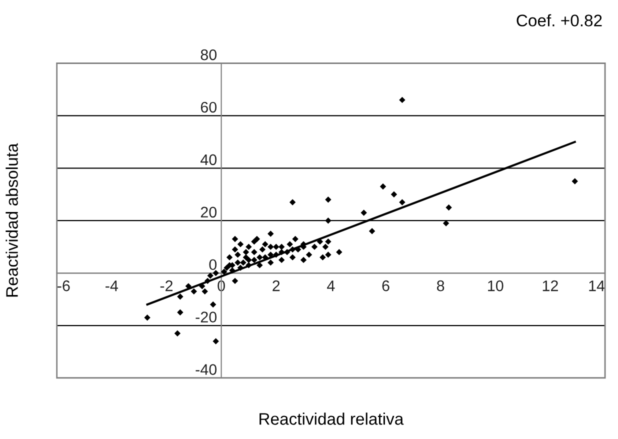 This screenshot has width=618, height=439. What do you see at coordinates (206, 369) in the screenshot?
I see `y-tick-label: -40` at bounding box center [206, 369].